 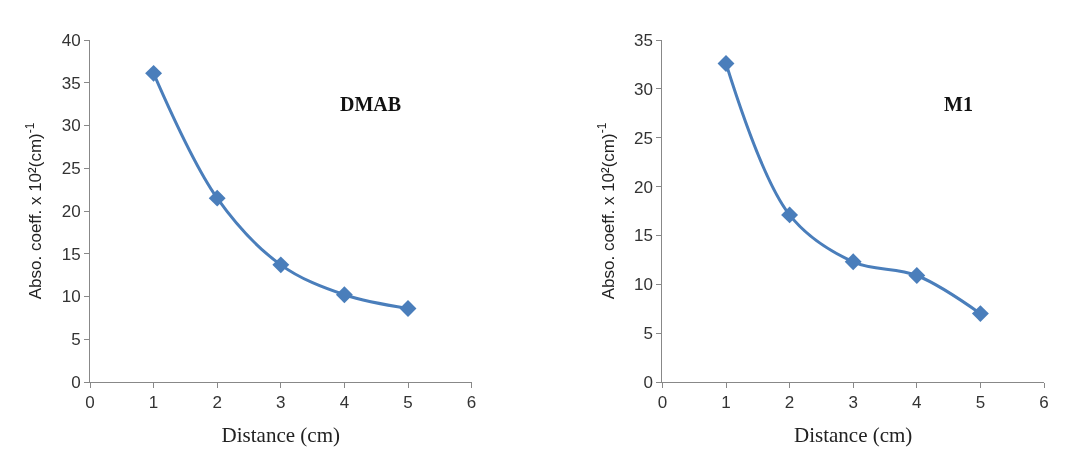 I want to click on annotation: DMAB, so click(x=371, y=104).